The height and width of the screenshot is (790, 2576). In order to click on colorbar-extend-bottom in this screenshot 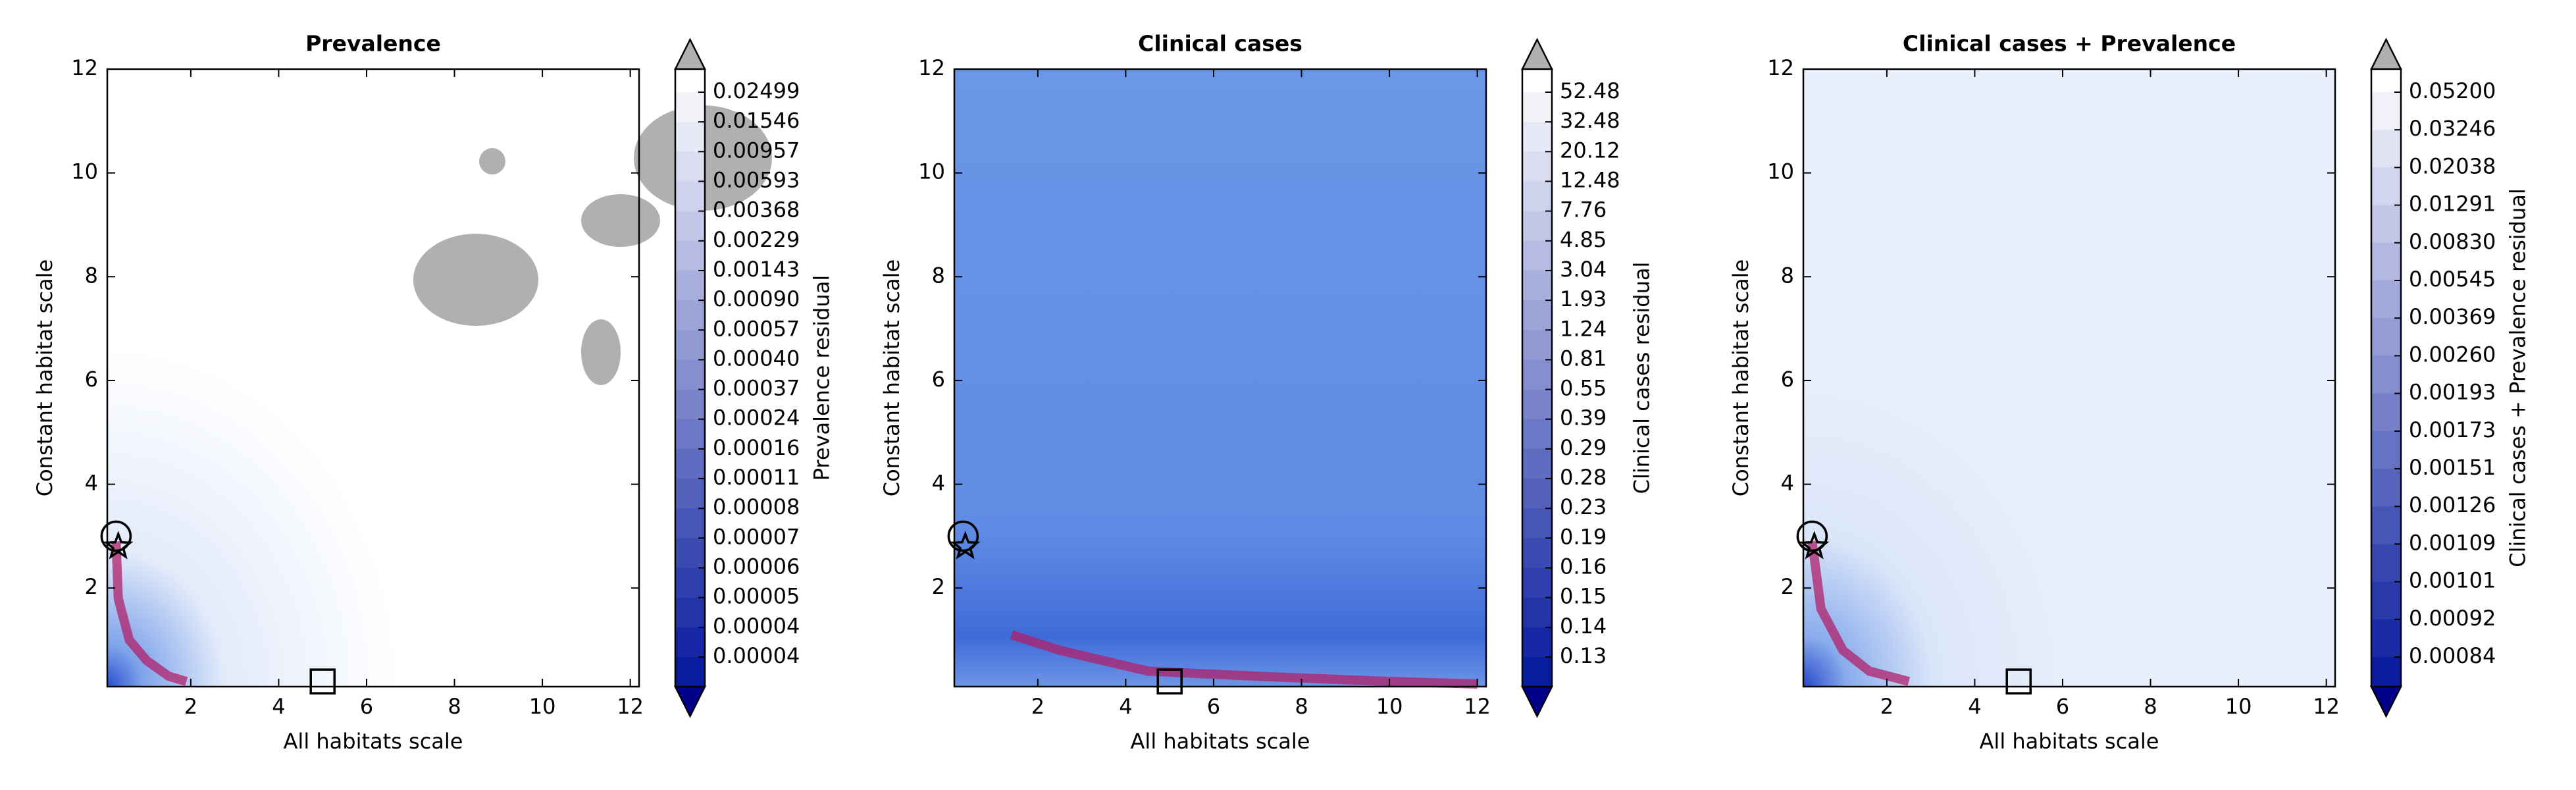, I will do `click(690, 702)`.